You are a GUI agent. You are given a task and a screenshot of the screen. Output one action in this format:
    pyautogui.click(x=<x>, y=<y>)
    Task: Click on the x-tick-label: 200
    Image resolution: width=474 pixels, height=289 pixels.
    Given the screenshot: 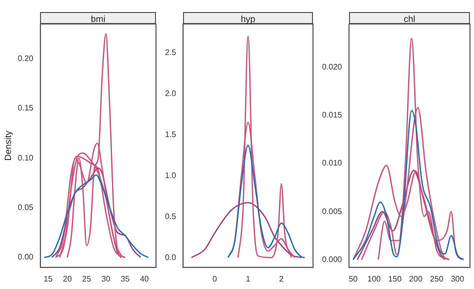 What is the action you would take?
    pyautogui.click(x=416, y=279)
    